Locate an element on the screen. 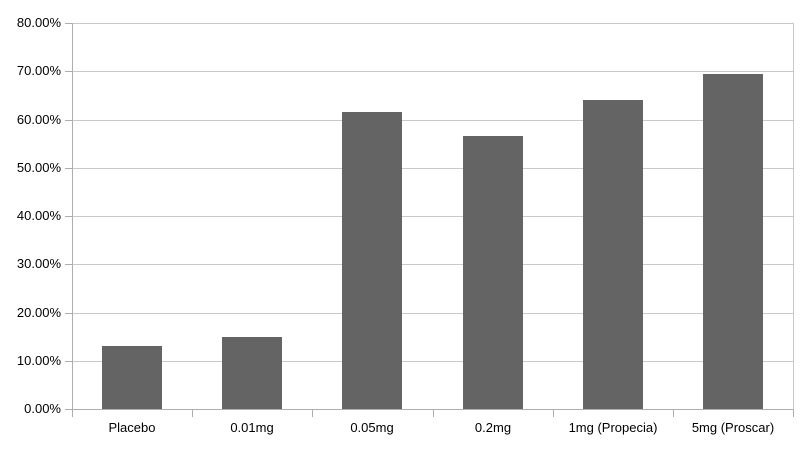  y-axis-line is located at coordinates (72, 216).